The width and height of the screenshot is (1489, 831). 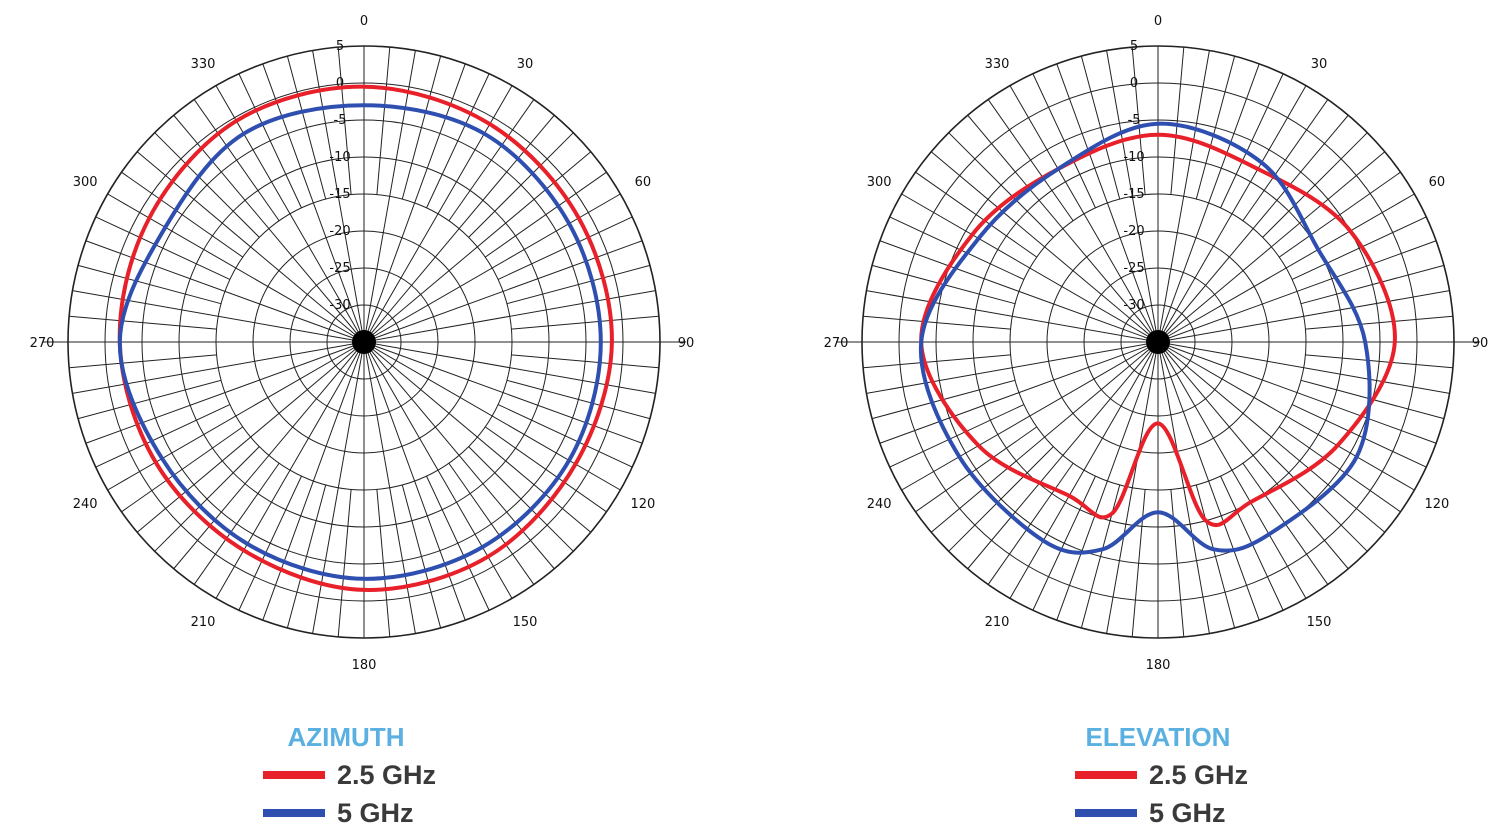 What do you see at coordinates (642, 504) in the screenshot?
I see `angle-tick-label: 120` at bounding box center [642, 504].